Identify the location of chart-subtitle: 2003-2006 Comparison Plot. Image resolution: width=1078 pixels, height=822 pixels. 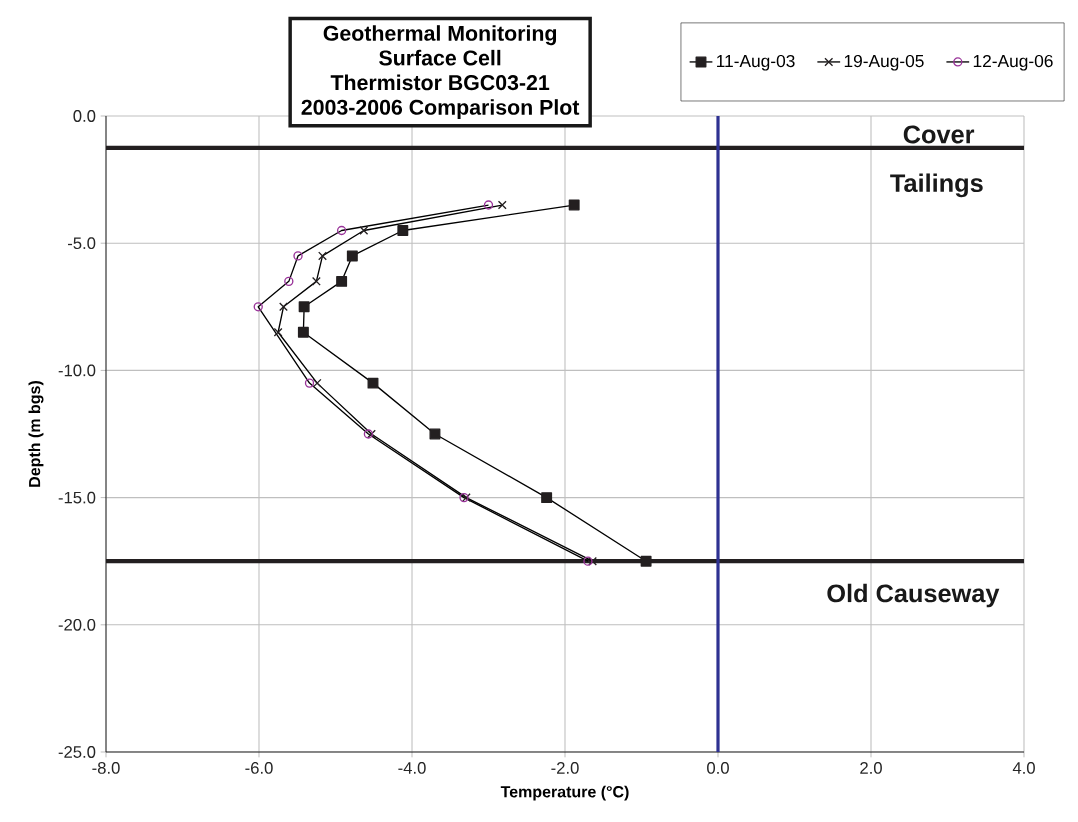
(440, 109).